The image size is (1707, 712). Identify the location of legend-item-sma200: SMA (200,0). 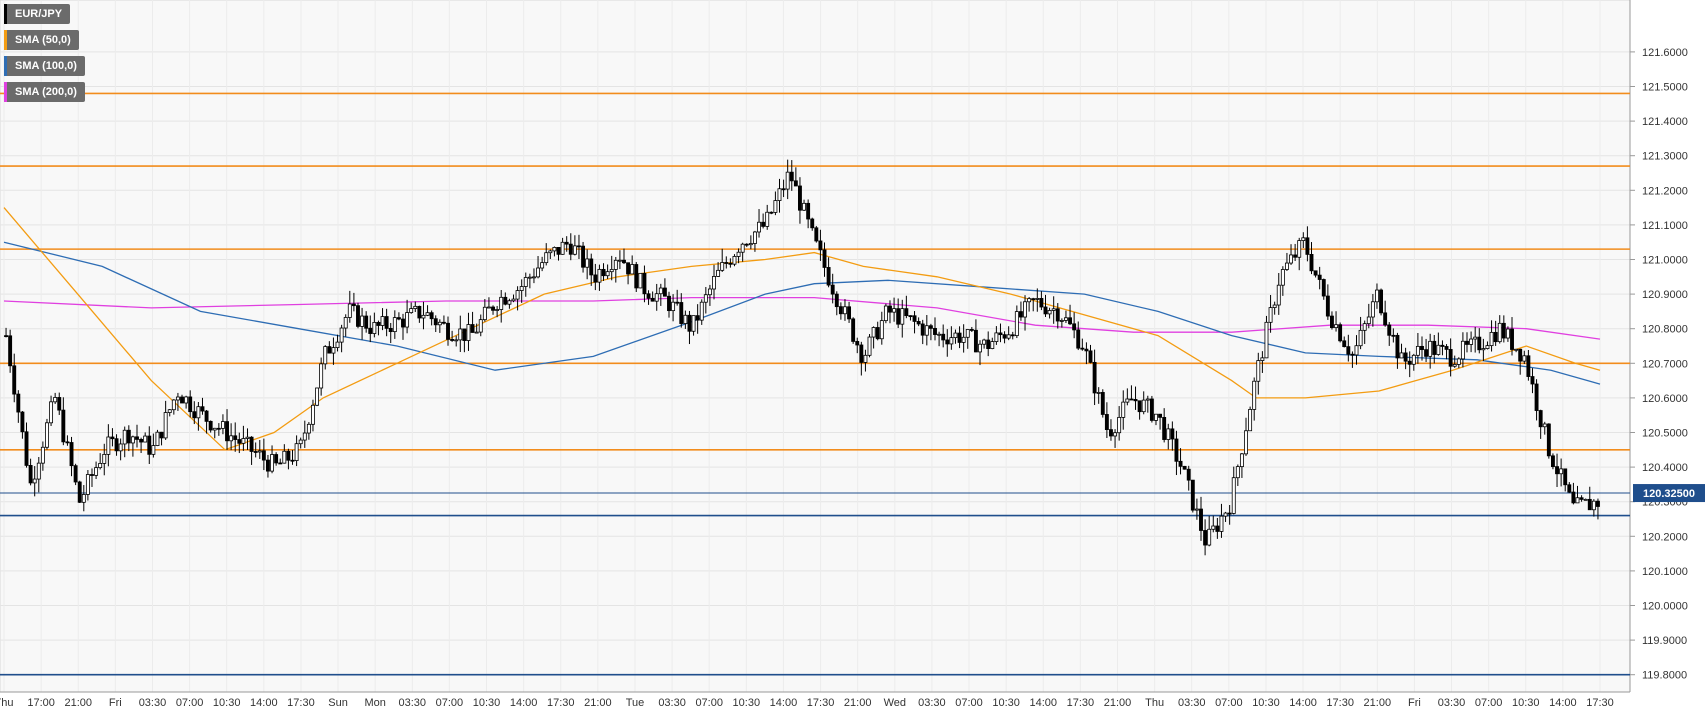
(44, 92).